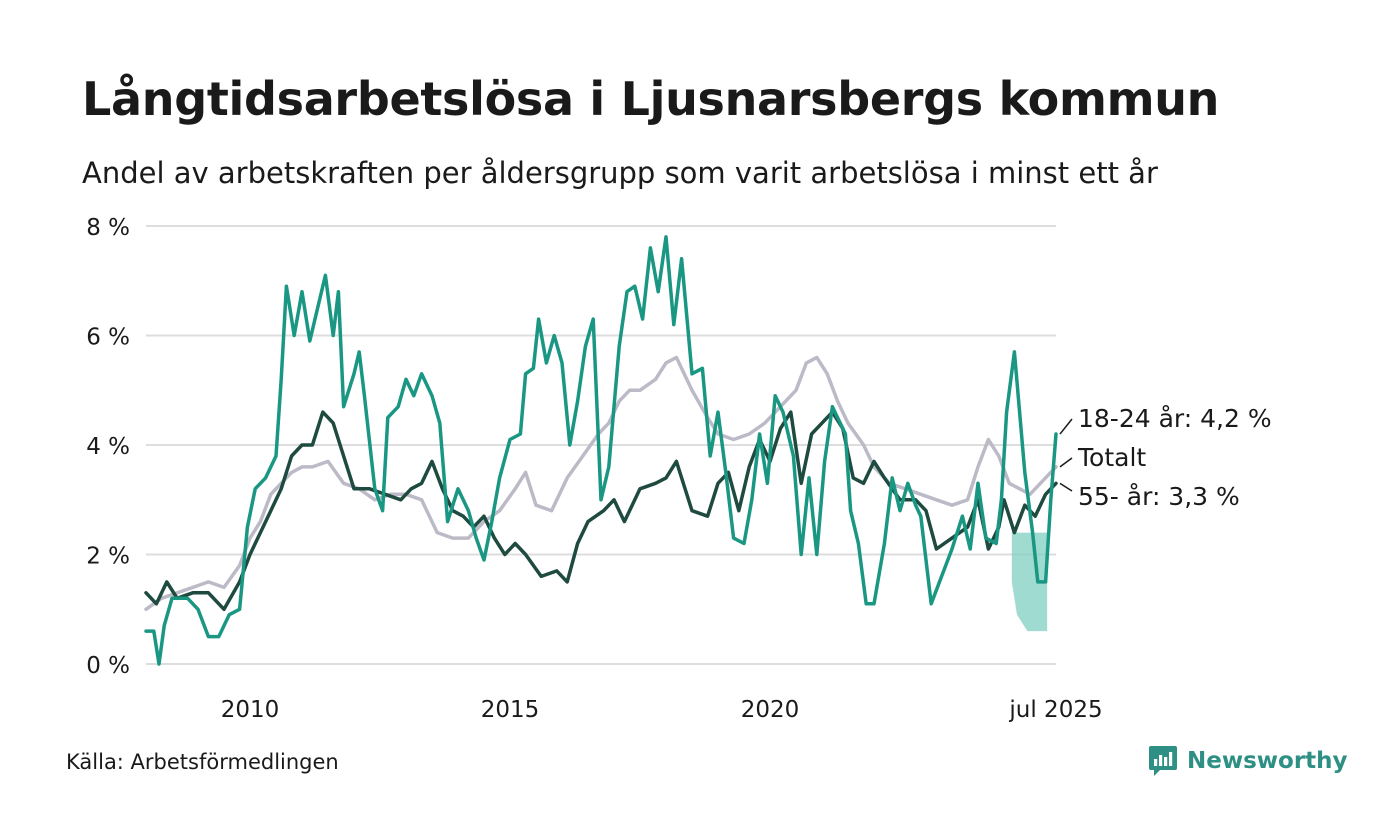  What do you see at coordinates (1066, 462) in the screenshot?
I see `leader-line-total` at bounding box center [1066, 462].